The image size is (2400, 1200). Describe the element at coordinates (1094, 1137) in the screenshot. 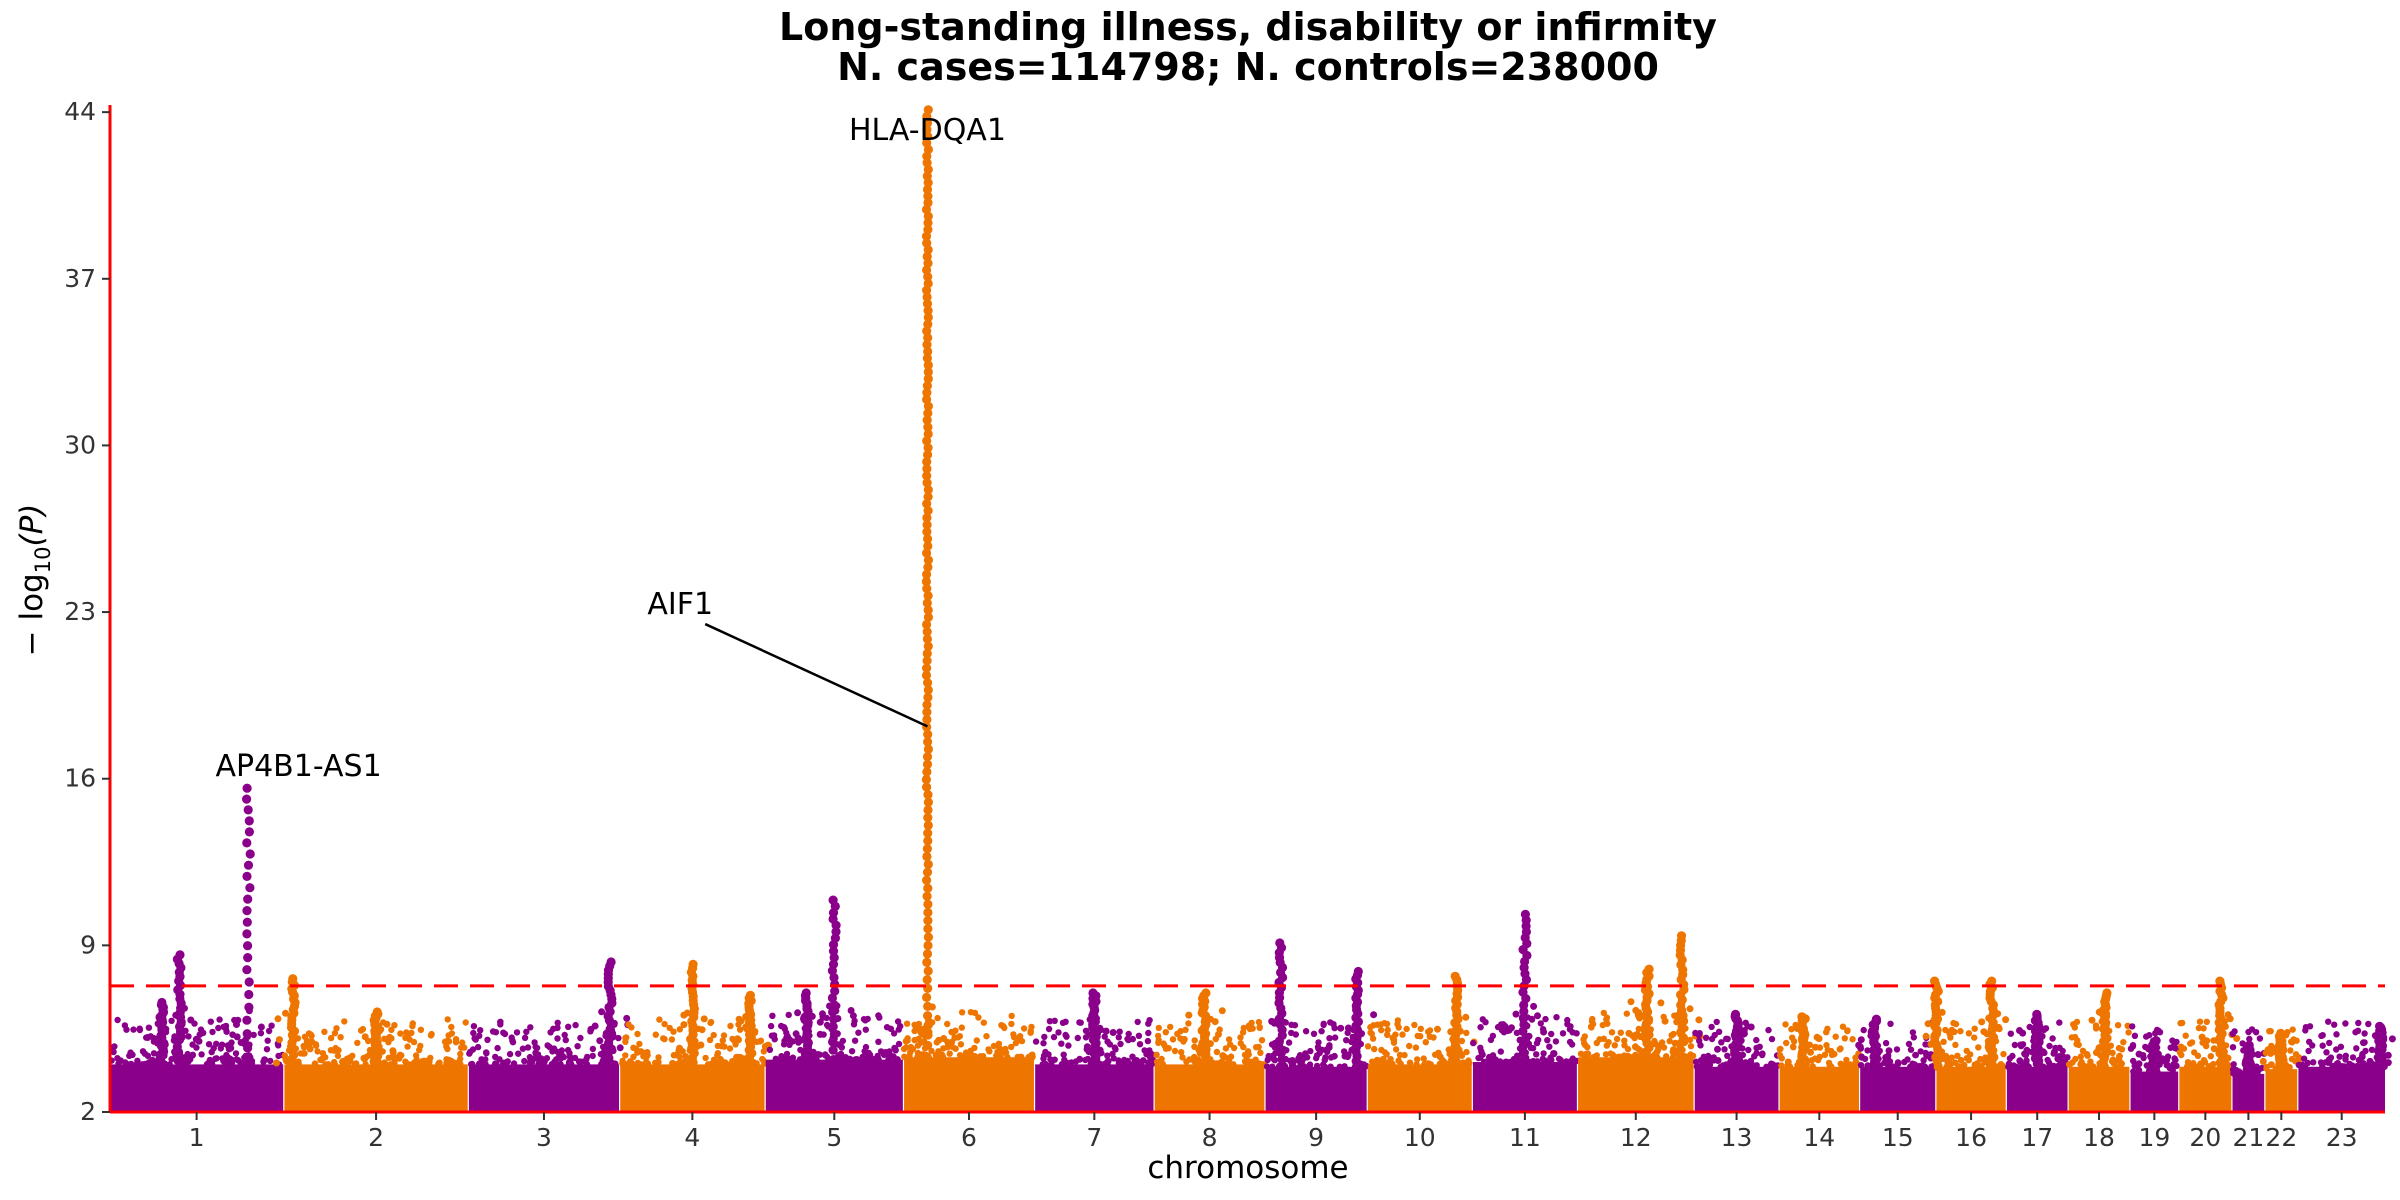

I see `x-tick-label: 7` at that location.